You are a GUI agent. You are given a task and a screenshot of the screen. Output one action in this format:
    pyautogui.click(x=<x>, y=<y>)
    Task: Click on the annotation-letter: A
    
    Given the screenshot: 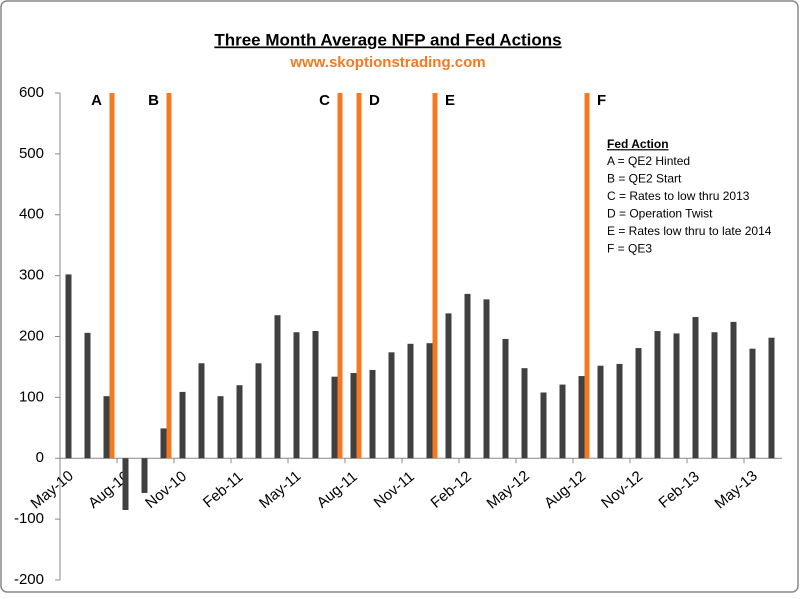 What is the action you would take?
    pyautogui.click(x=96, y=100)
    